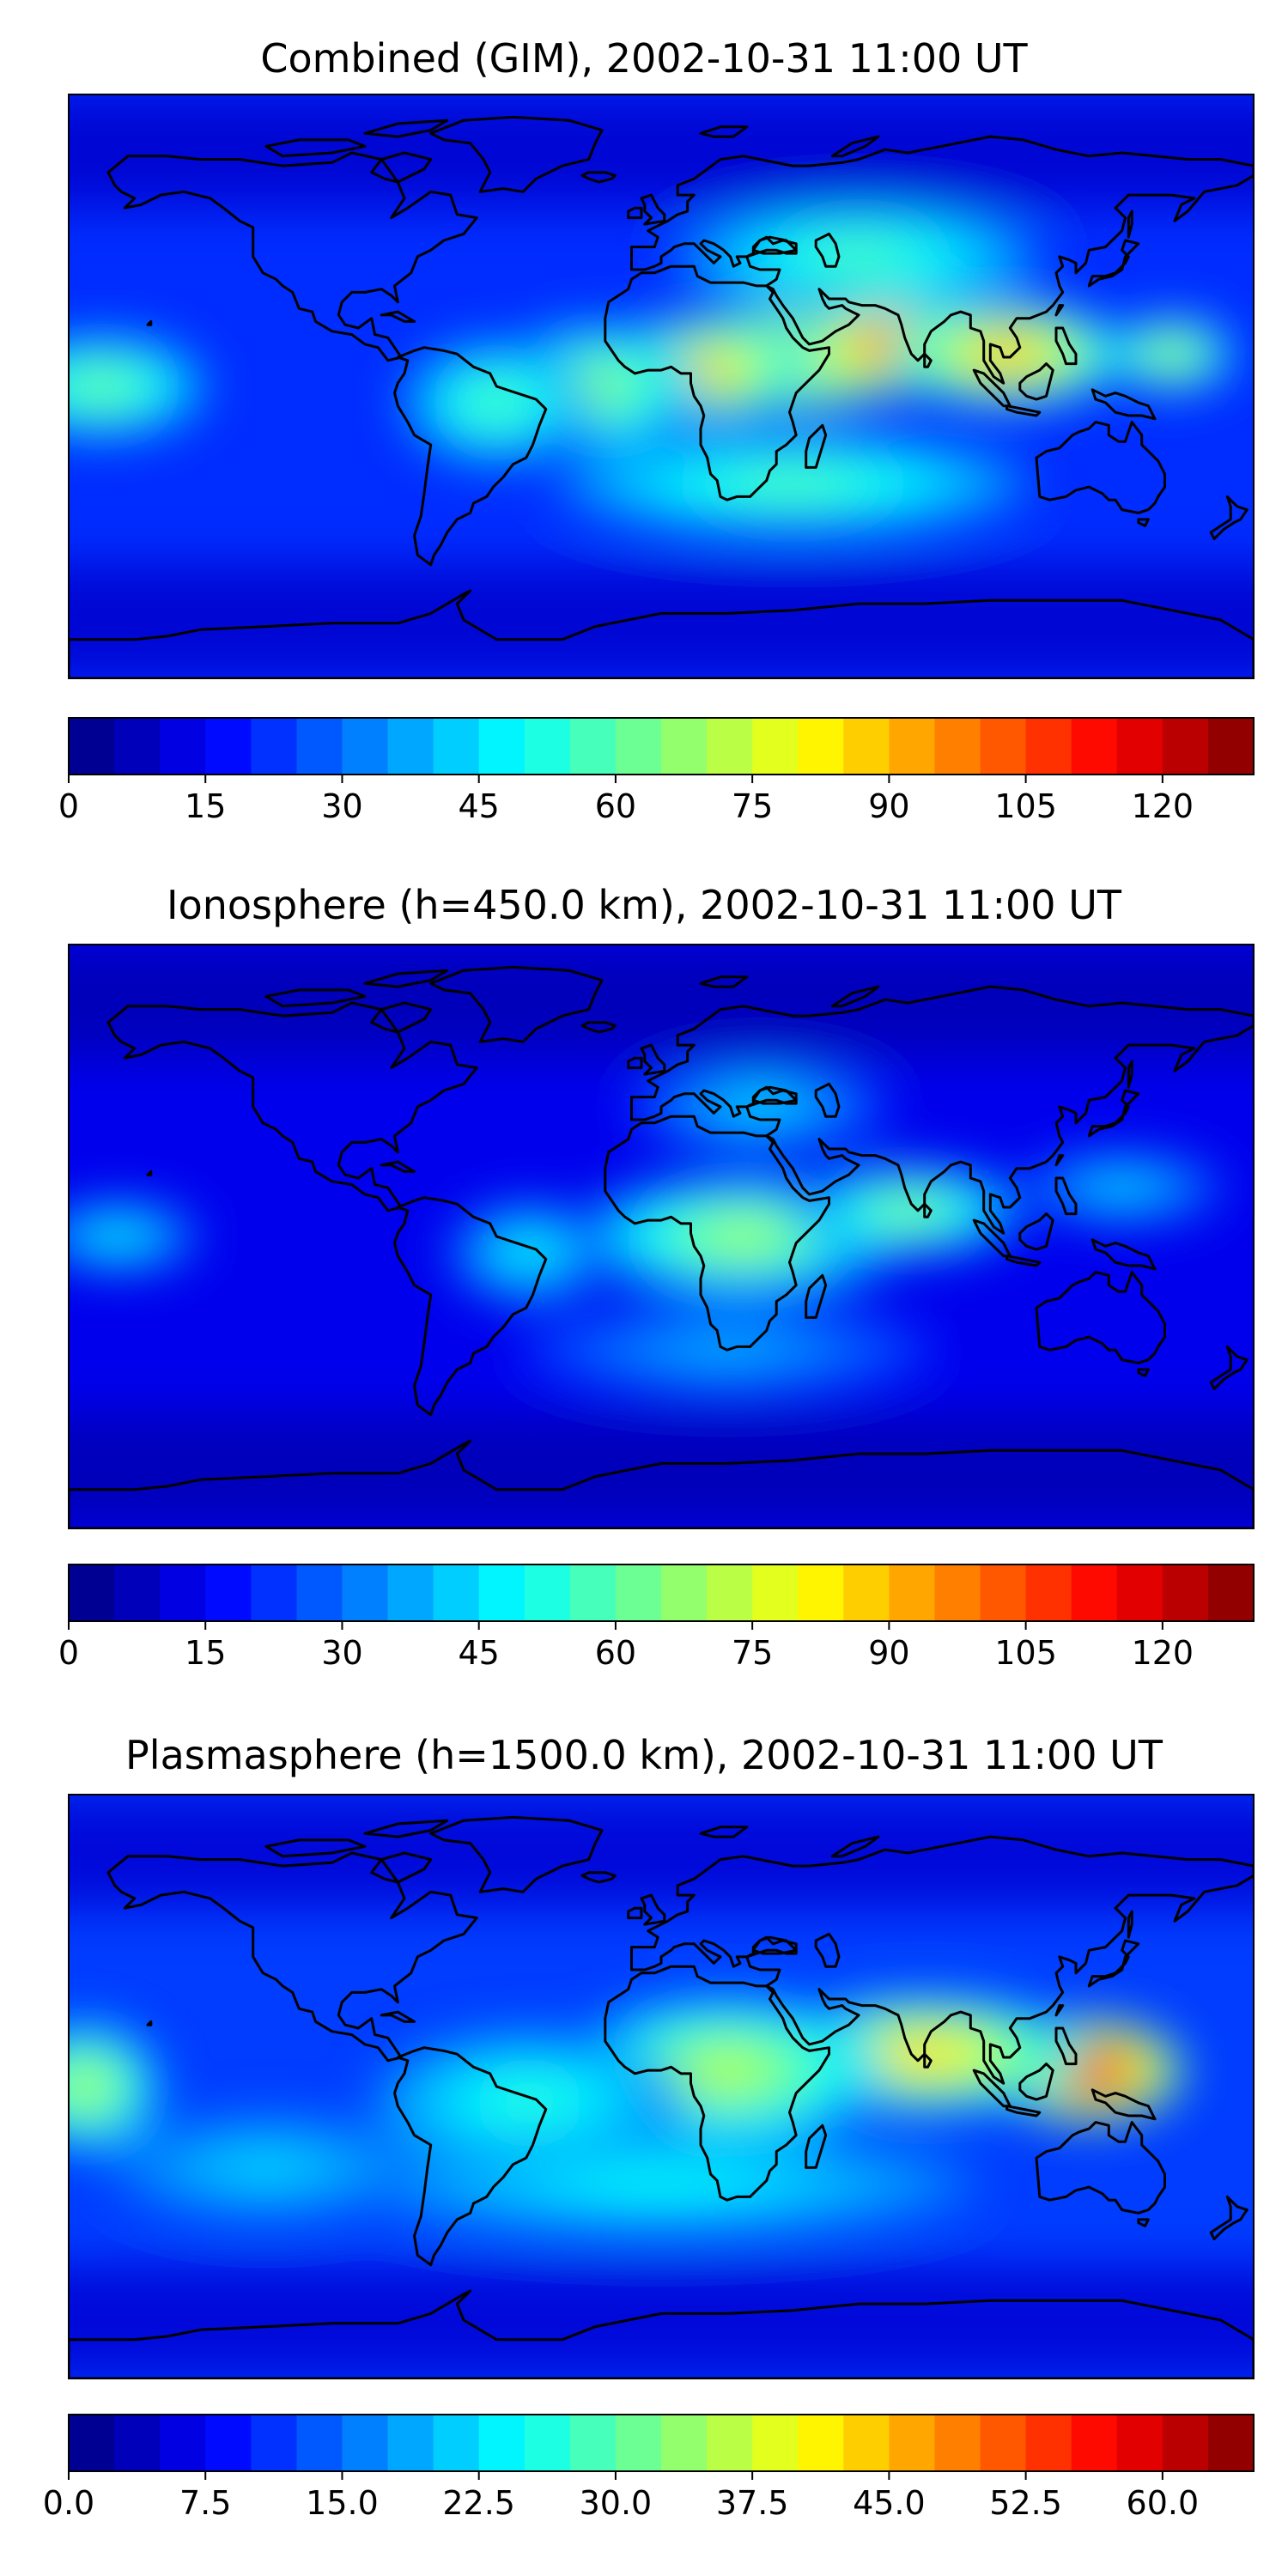 Image resolution: width=1288 pixels, height=2576 pixels. I want to click on coastline-sakhalin, so click(1130, 1074).